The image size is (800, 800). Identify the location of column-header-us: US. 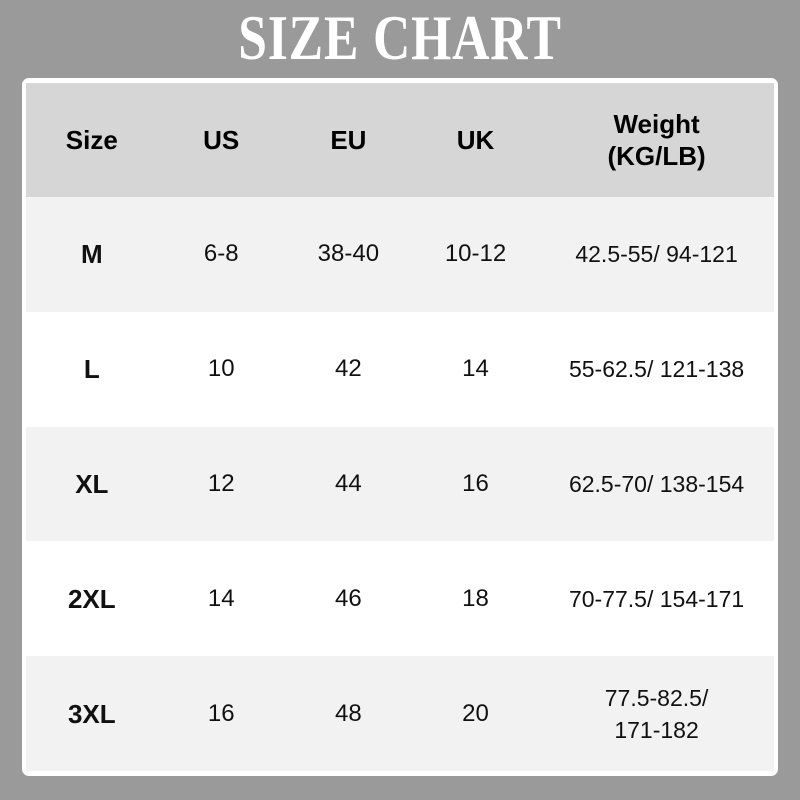
(221, 140).